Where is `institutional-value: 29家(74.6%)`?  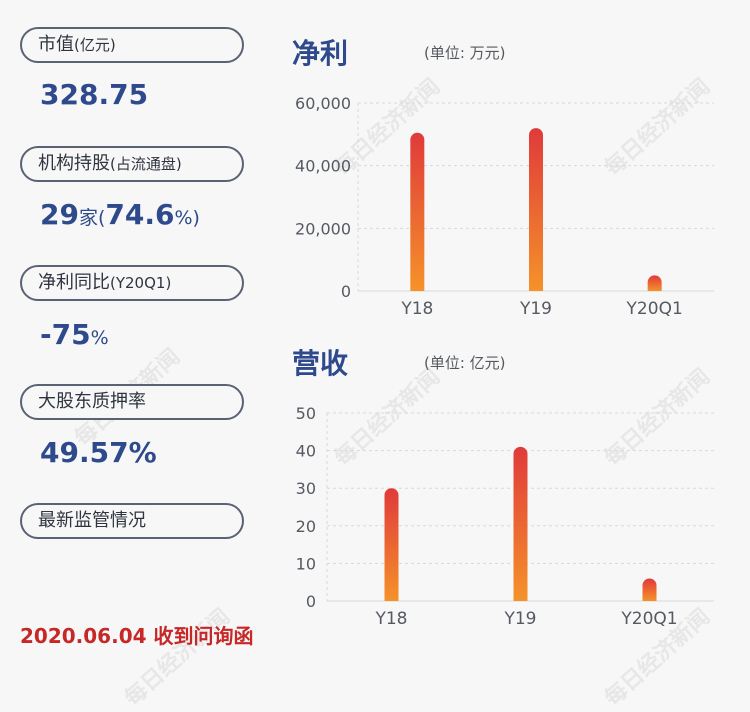
institutional-value: 29家(74.6%) is located at coordinates (120, 214).